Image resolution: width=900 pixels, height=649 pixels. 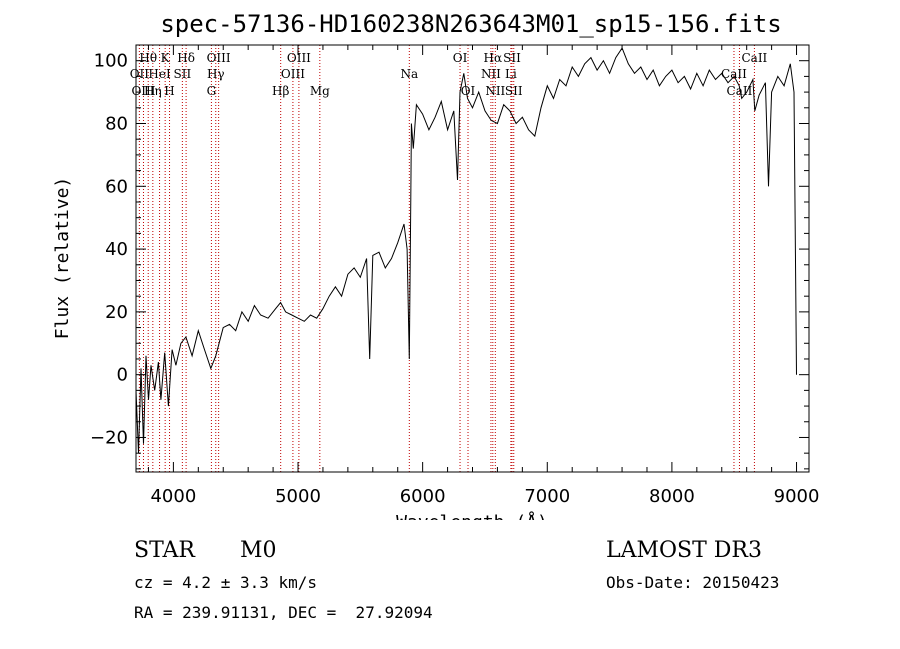 What do you see at coordinates (409, 74) in the screenshot?
I see `line-label: Na` at bounding box center [409, 74].